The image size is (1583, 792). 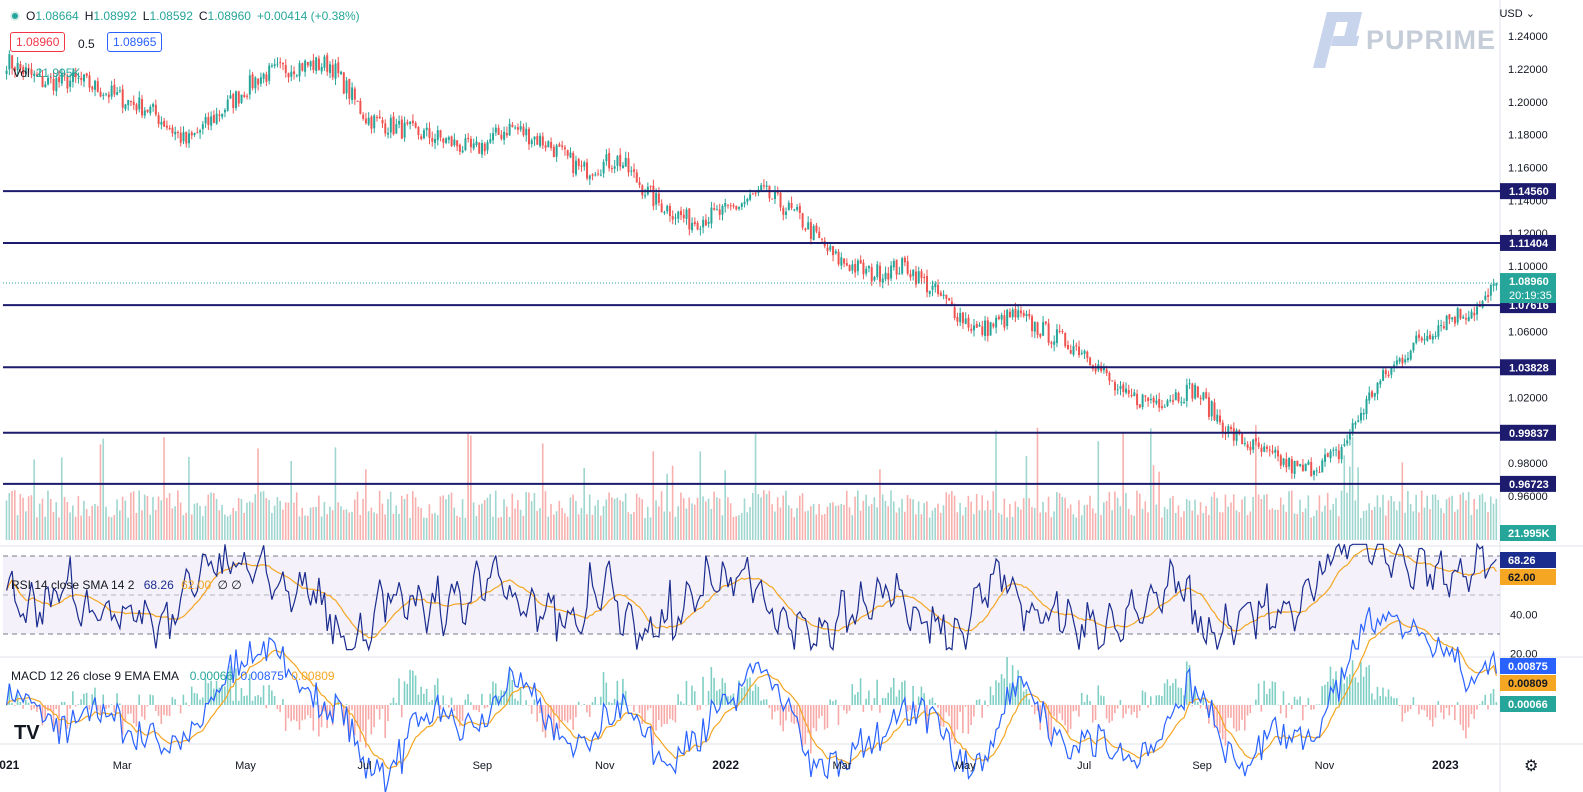 What do you see at coordinates (146, 16) in the screenshot?
I see `low-label: L` at bounding box center [146, 16].